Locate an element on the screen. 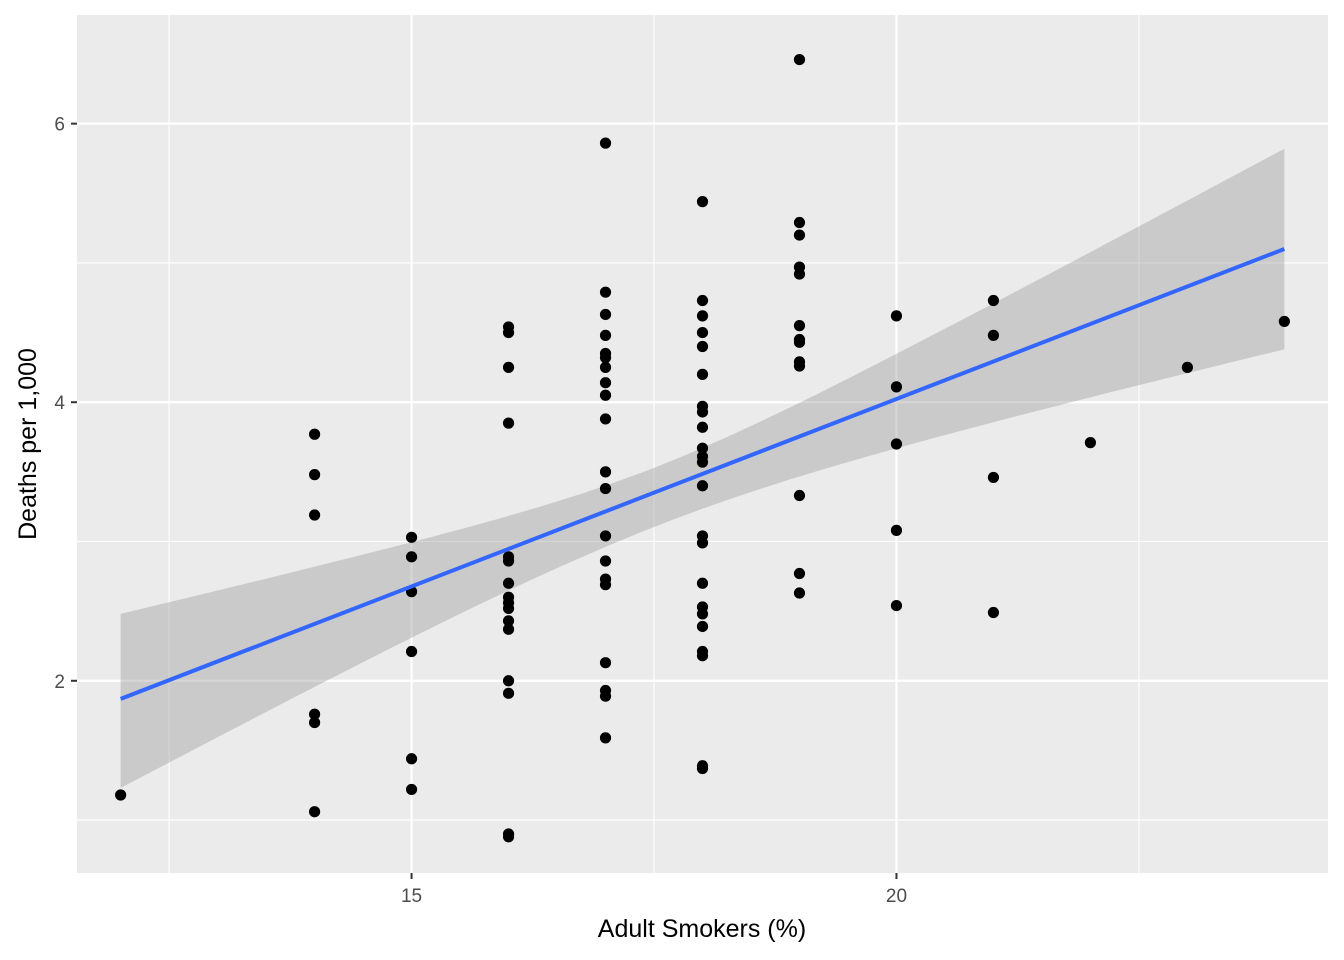 This screenshot has height=960, width=1344. y-tick-label: 6 is located at coordinates (59, 125).